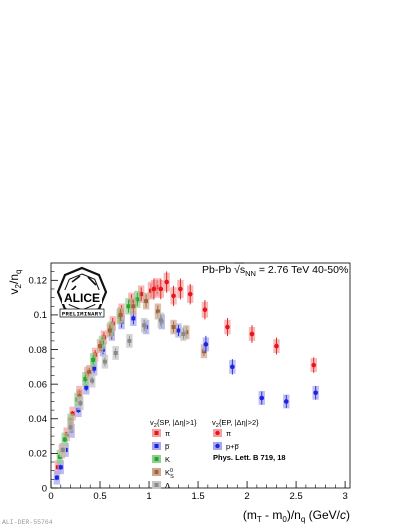  I want to click on x-tick-label: 1.5, so click(197, 496).